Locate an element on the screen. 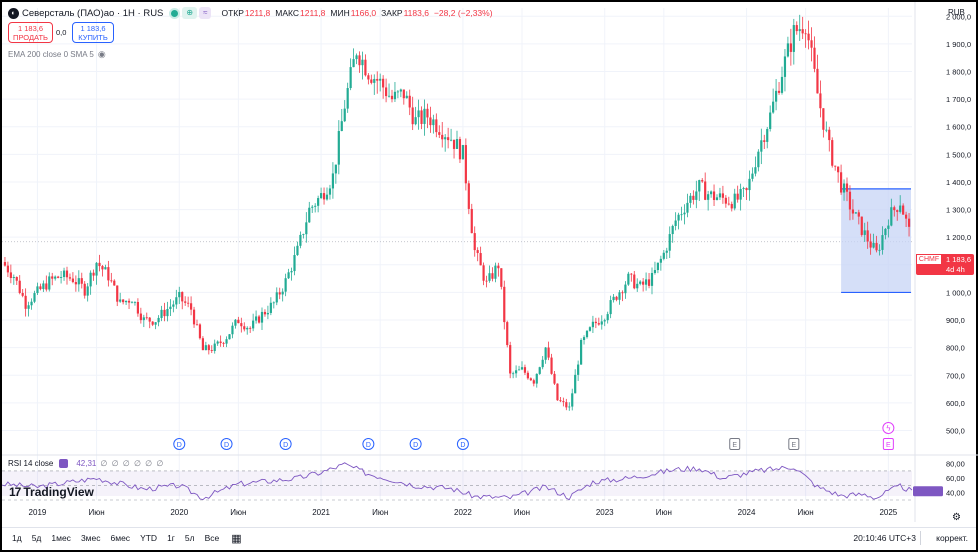 This screenshot has height=552, width=978. tf-1d: 1д is located at coordinates (17, 538).